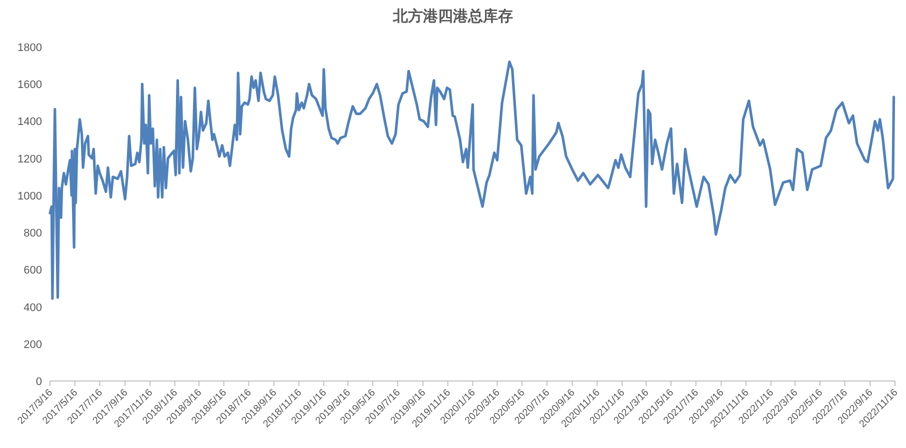 This screenshot has width=906, height=448. I want to click on y-tick-label: 800, so click(33, 234).